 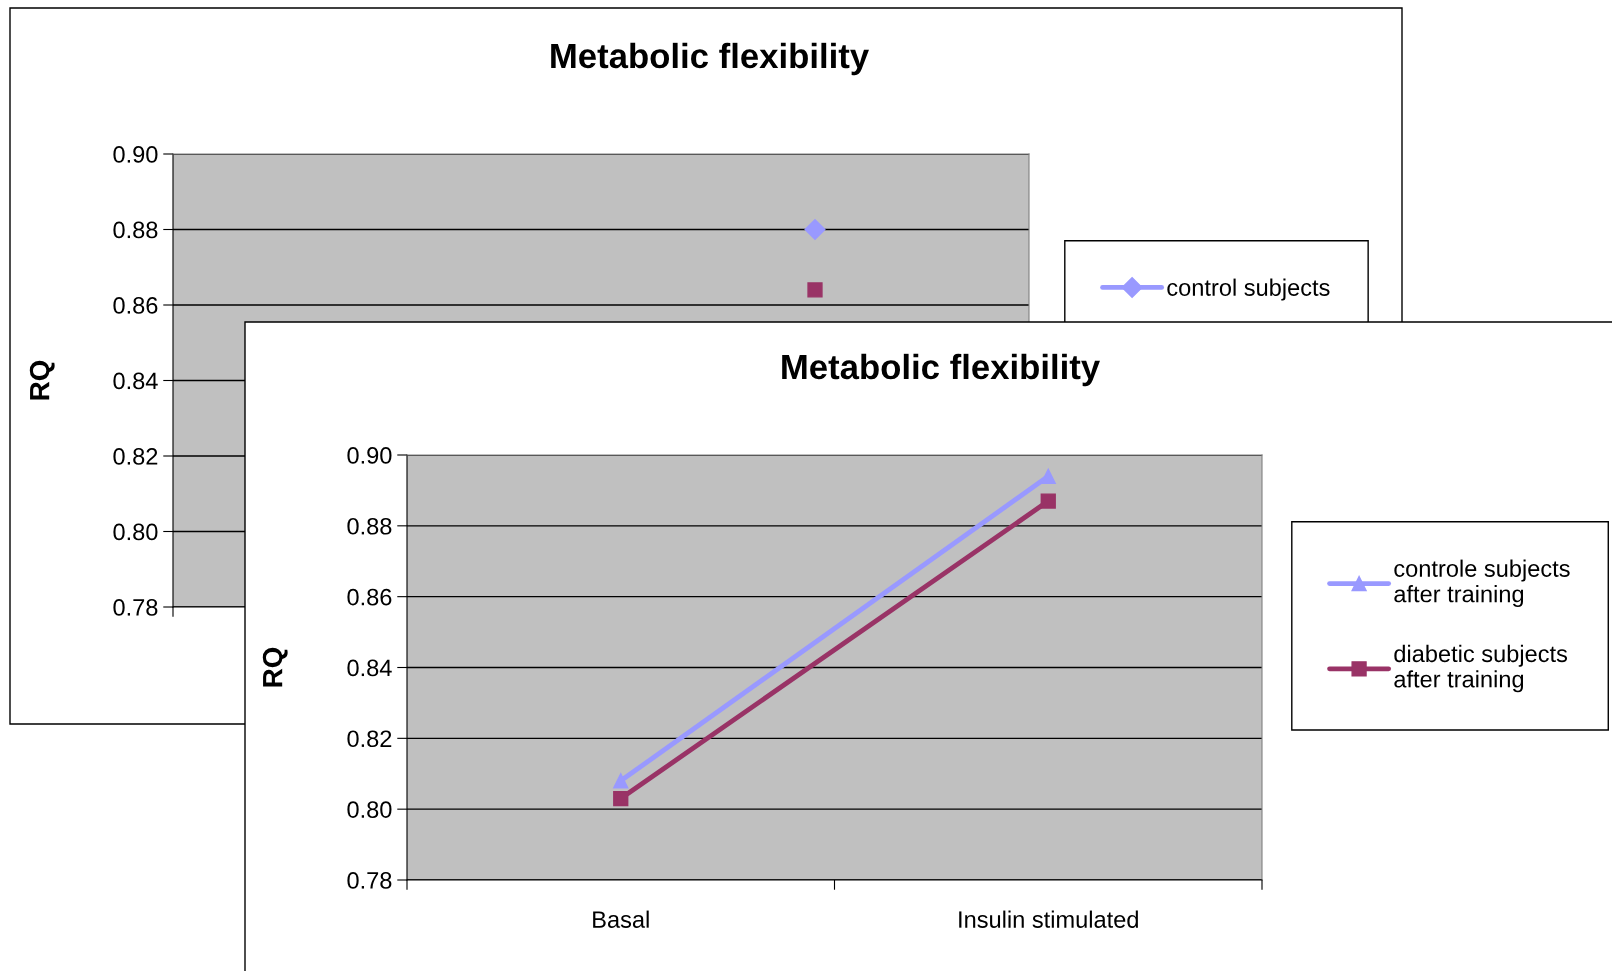 I want to click on legend-label: controle subjects after training, so click(x=1482, y=583).